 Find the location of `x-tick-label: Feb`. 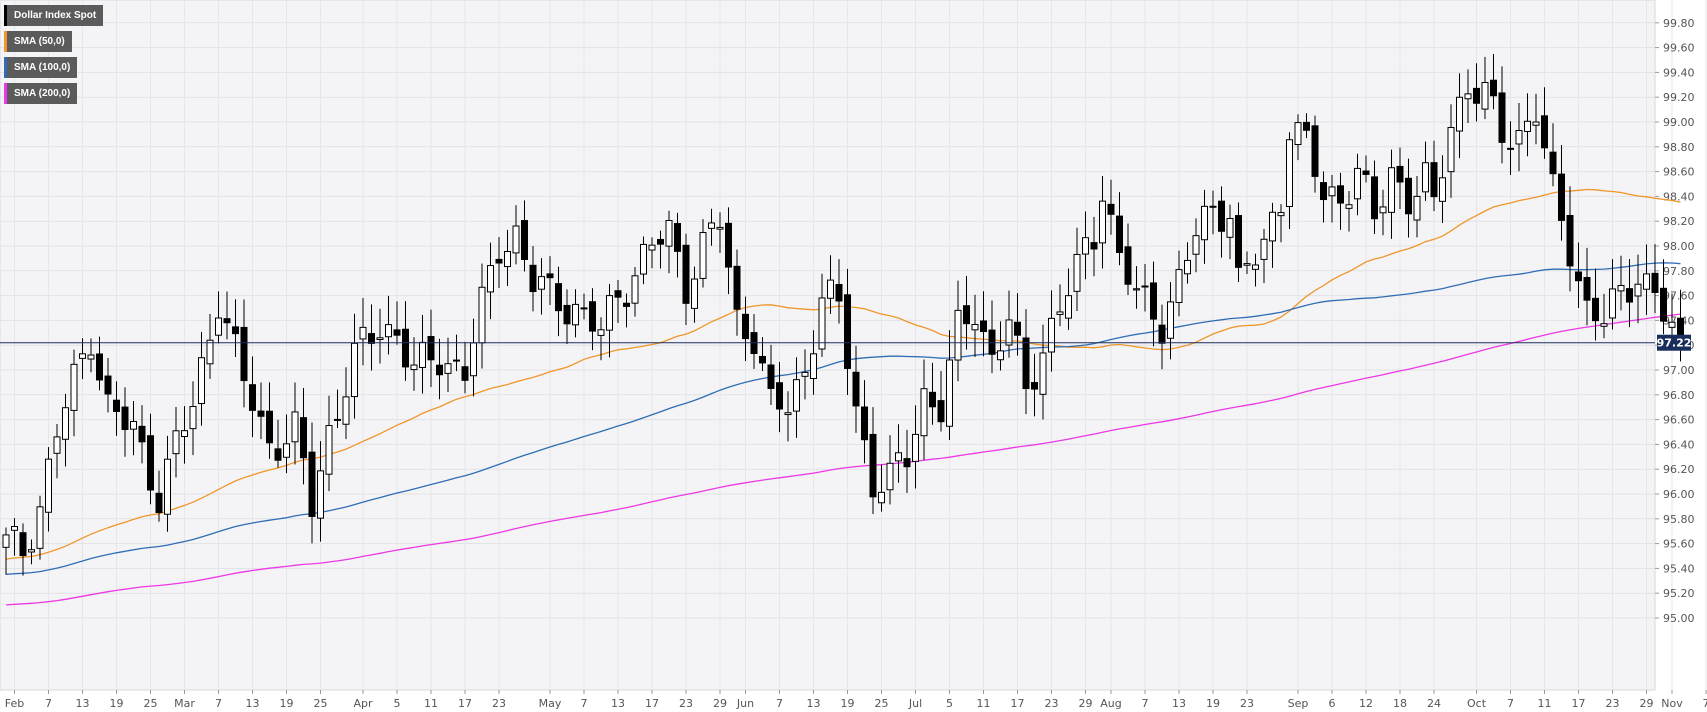

x-tick-label: Feb is located at coordinates (14, 703).